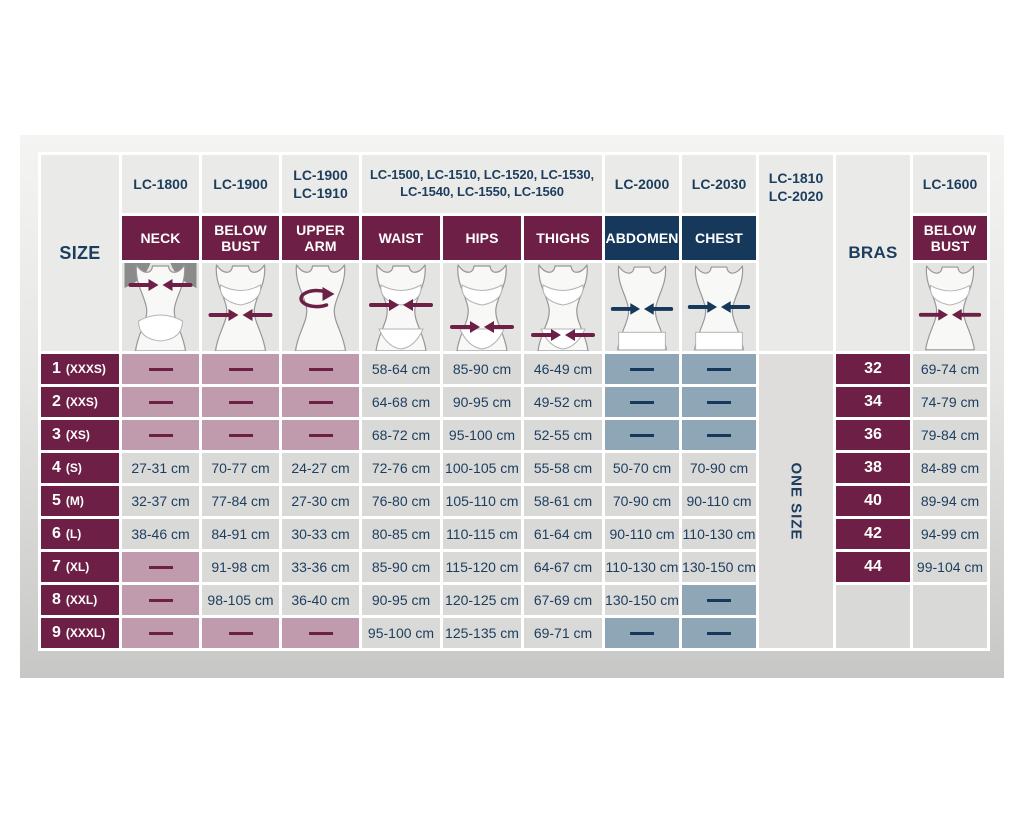 This screenshot has height=830, width=1024. Describe the element at coordinates (482, 238) in the screenshot. I see `col-label-hips: HIPS` at that location.